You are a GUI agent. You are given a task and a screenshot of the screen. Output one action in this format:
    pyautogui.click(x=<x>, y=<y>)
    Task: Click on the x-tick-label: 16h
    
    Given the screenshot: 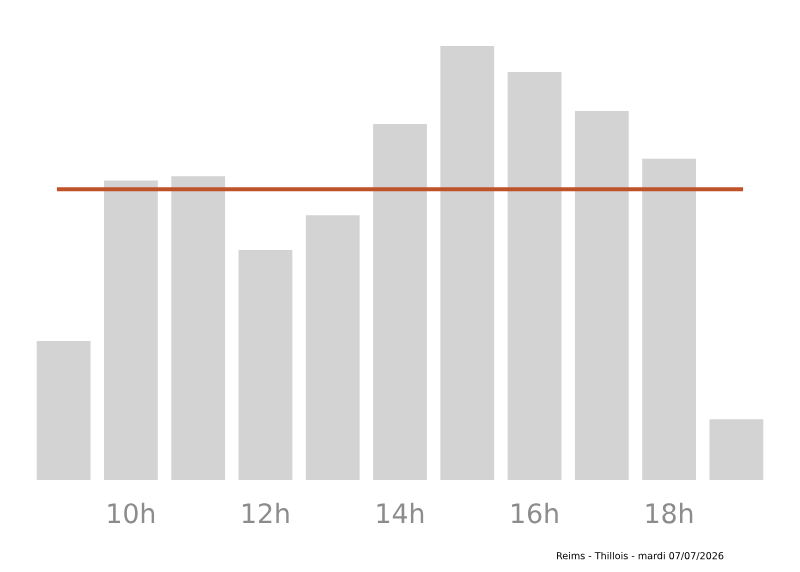 What is the action you would take?
    pyautogui.click(x=535, y=513)
    